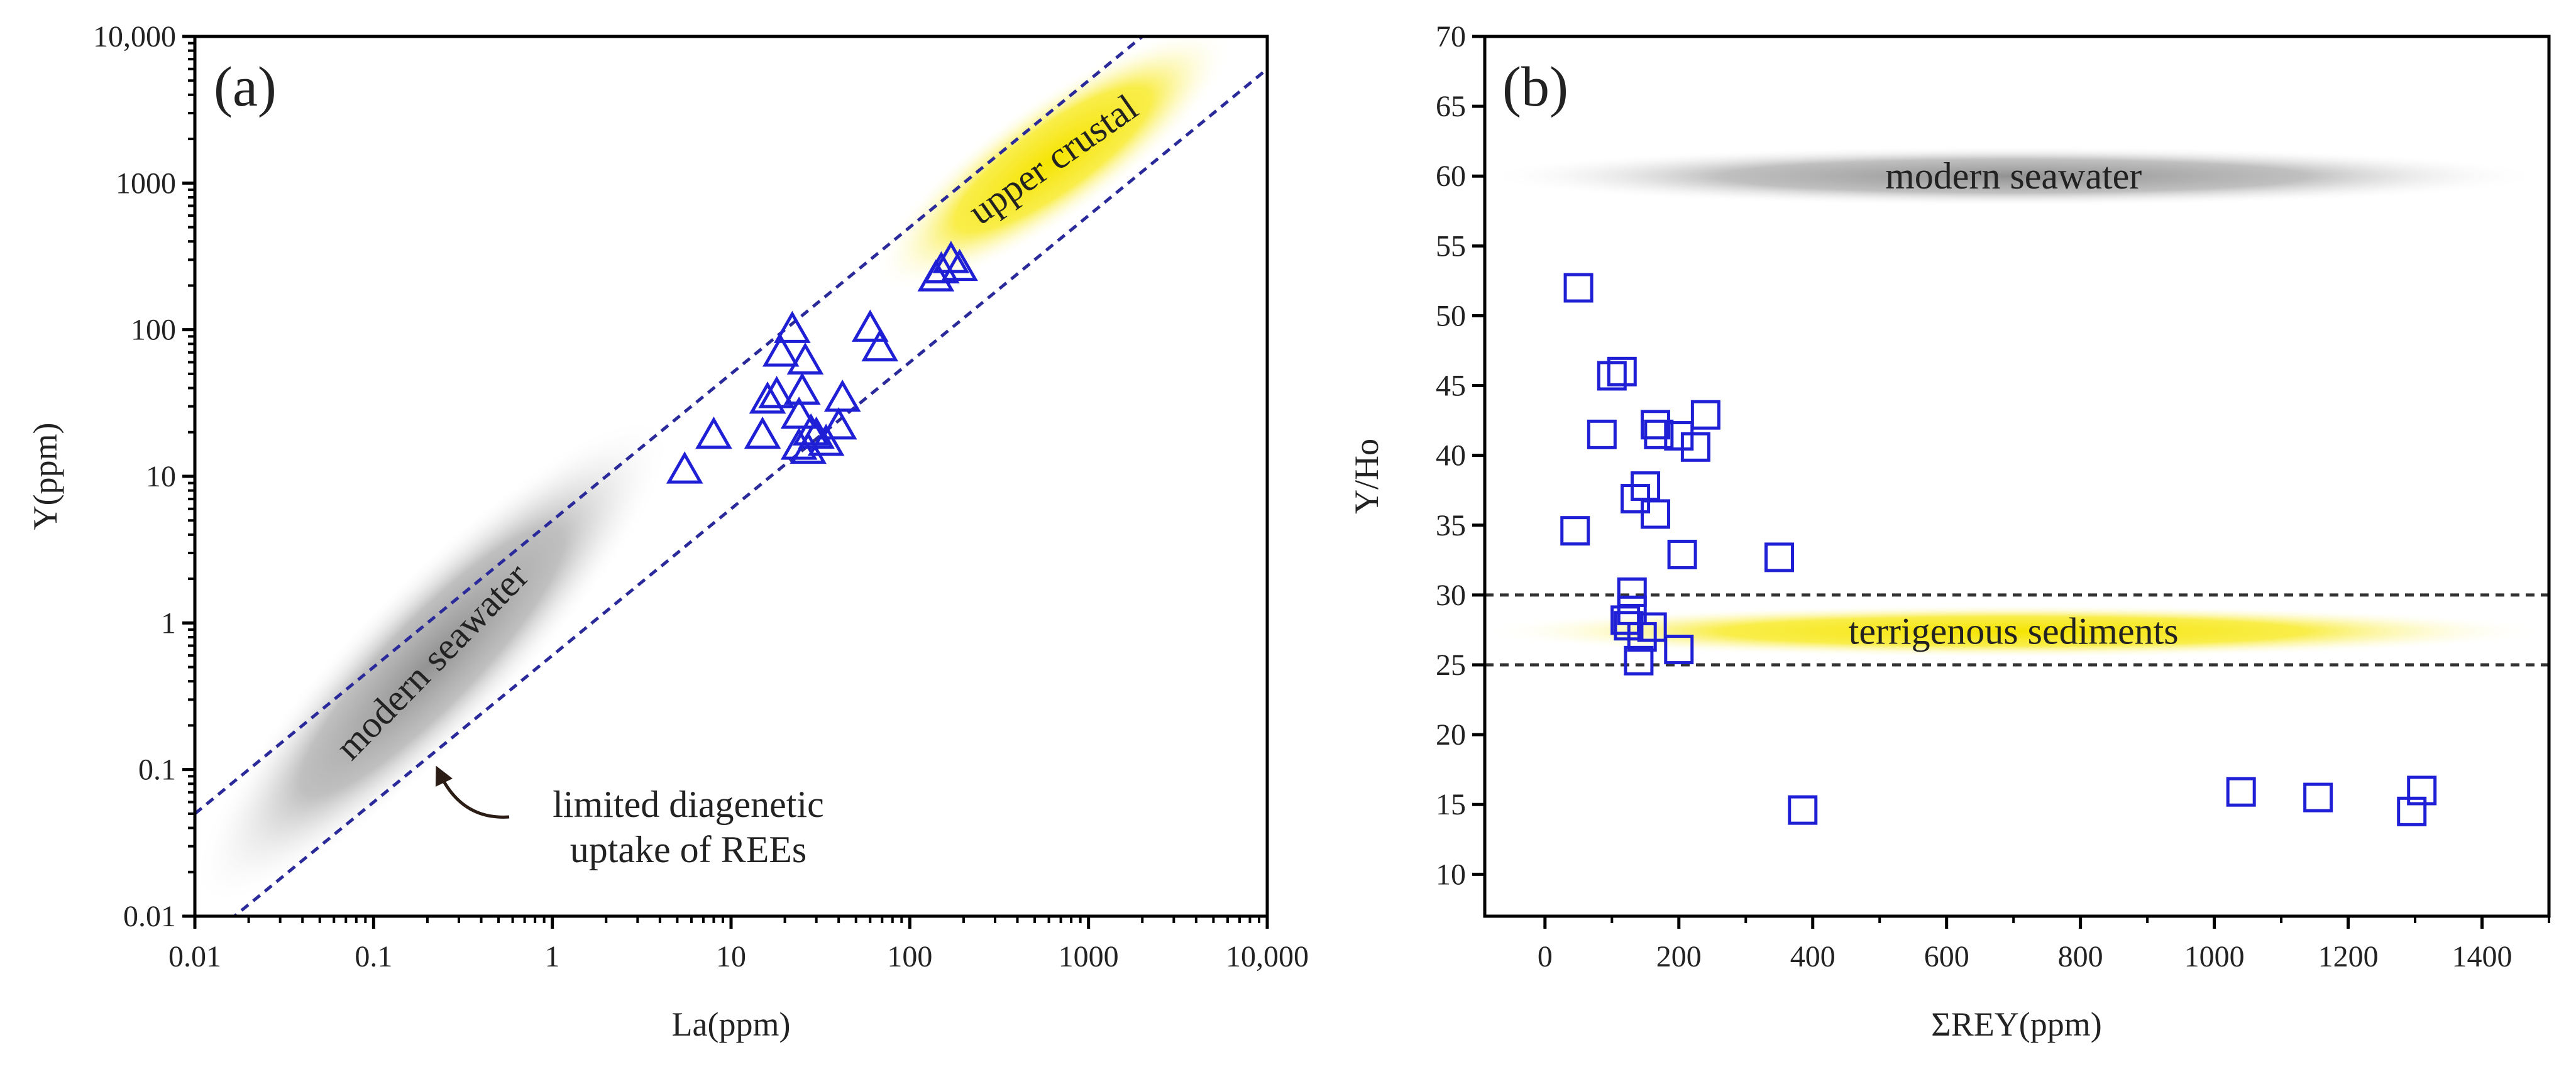  What do you see at coordinates (689, 804) in the screenshot?
I see `annotation-line-1: limited diagenetic` at bounding box center [689, 804].